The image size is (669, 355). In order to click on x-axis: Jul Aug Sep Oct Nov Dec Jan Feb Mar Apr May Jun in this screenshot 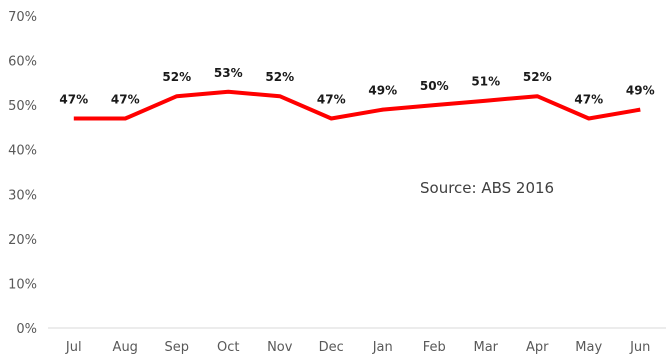, I will do `click(358, 347)`.